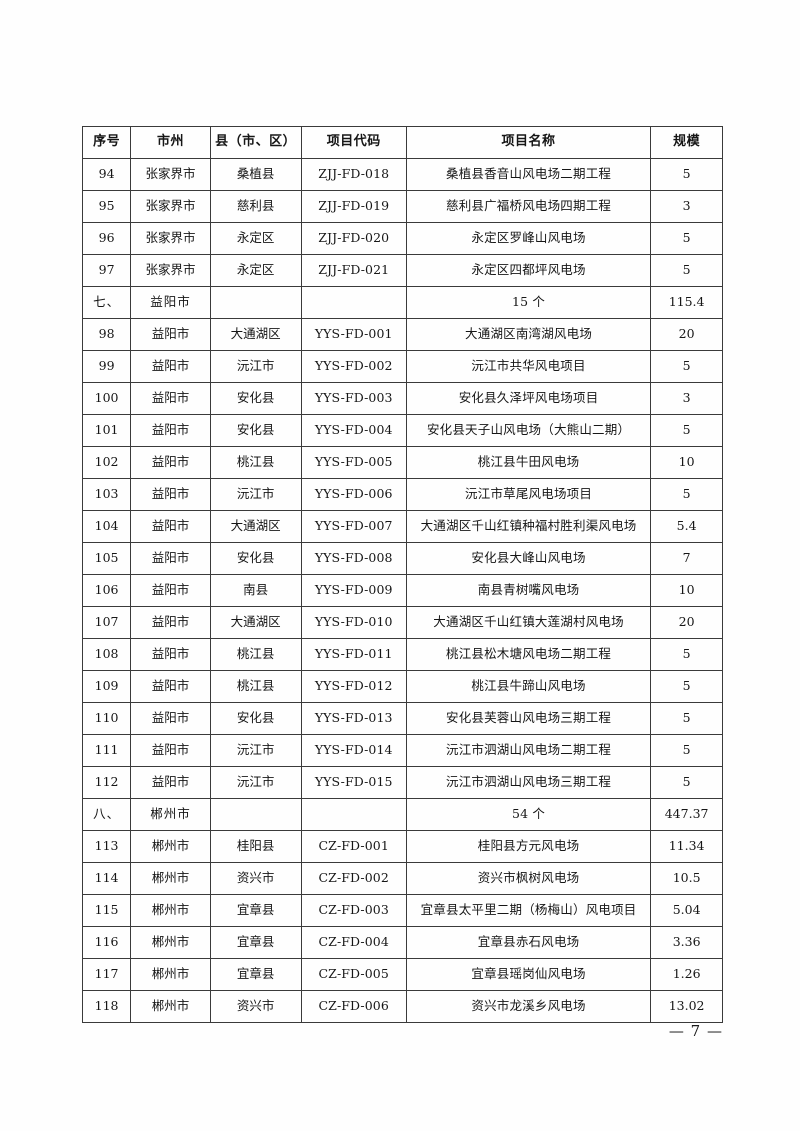 This screenshot has height=1131, width=800. Describe the element at coordinates (402, 558) in the screenshot. I see `table-row: 105 益阳市 安化县 YYS-FD-008 安化县大峰山风电场 7` at that location.